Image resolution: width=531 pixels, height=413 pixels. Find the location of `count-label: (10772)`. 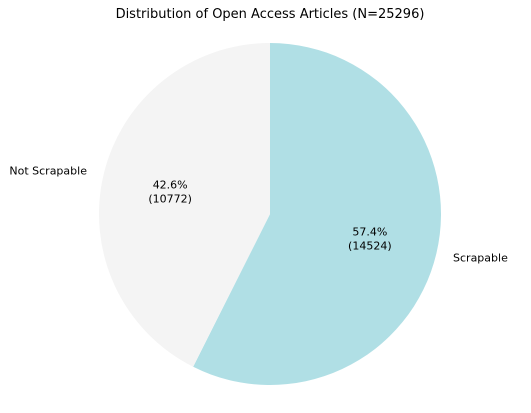

count-label: (10772) is located at coordinates (170, 198).